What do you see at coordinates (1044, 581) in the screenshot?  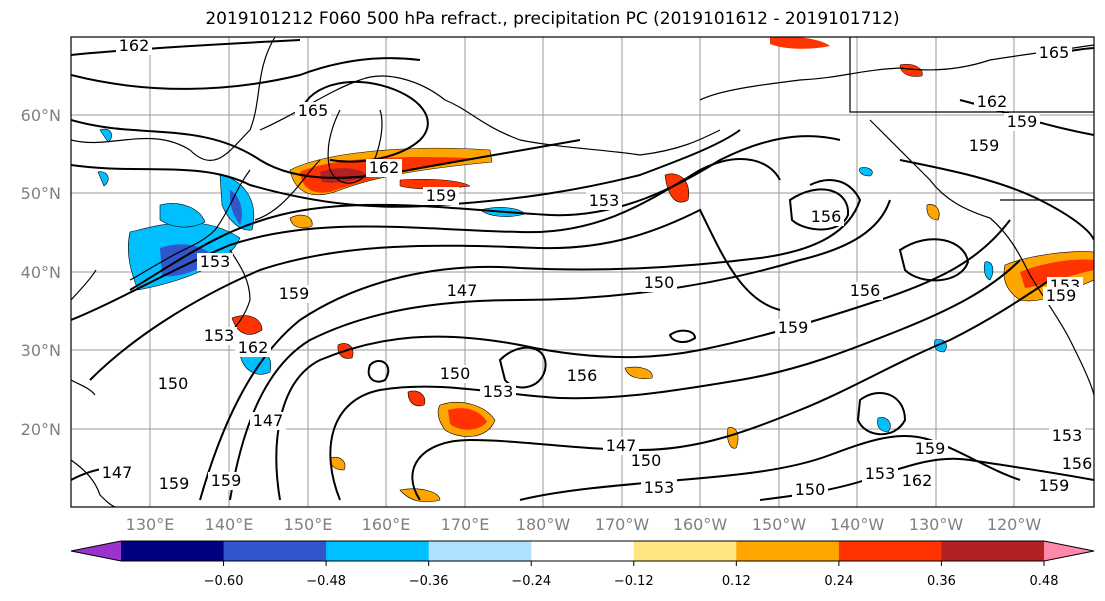 I see `colorbar-tick-label: 0.48` at bounding box center [1044, 581].